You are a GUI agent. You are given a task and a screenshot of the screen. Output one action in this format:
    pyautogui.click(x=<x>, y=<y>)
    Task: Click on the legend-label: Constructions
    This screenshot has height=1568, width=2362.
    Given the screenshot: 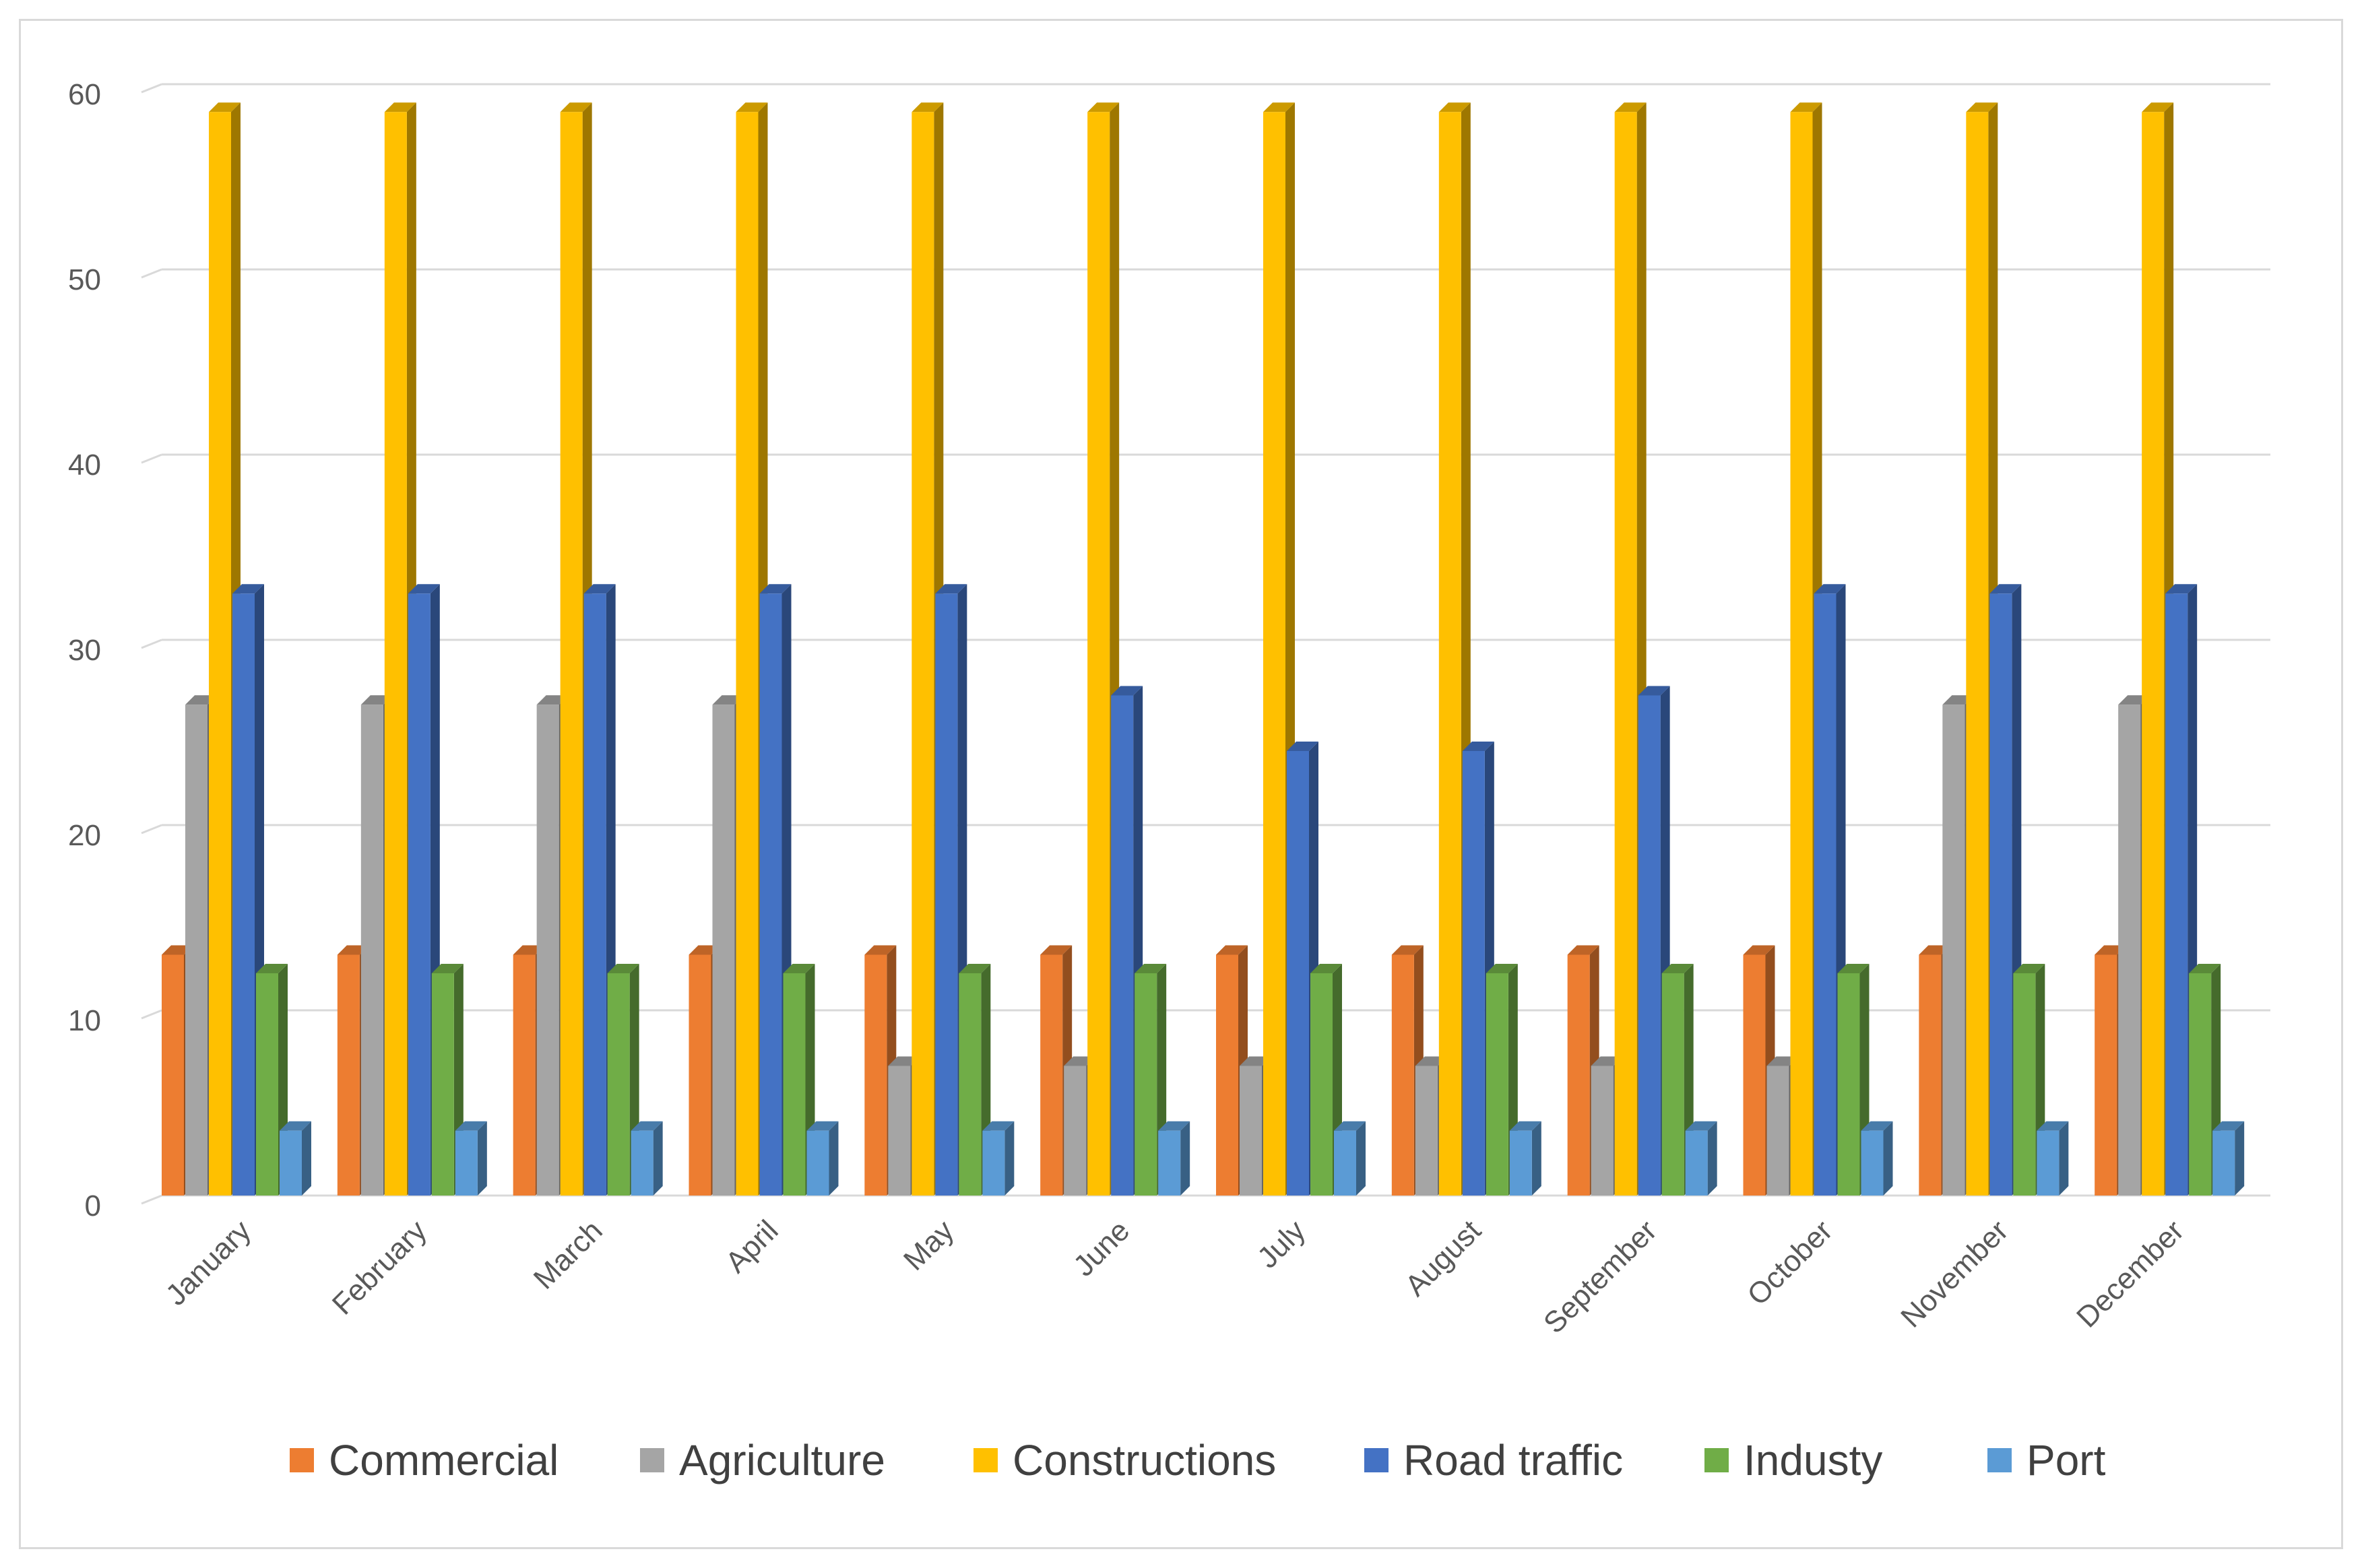 What is the action you would take?
    pyautogui.click(x=1144, y=1460)
    